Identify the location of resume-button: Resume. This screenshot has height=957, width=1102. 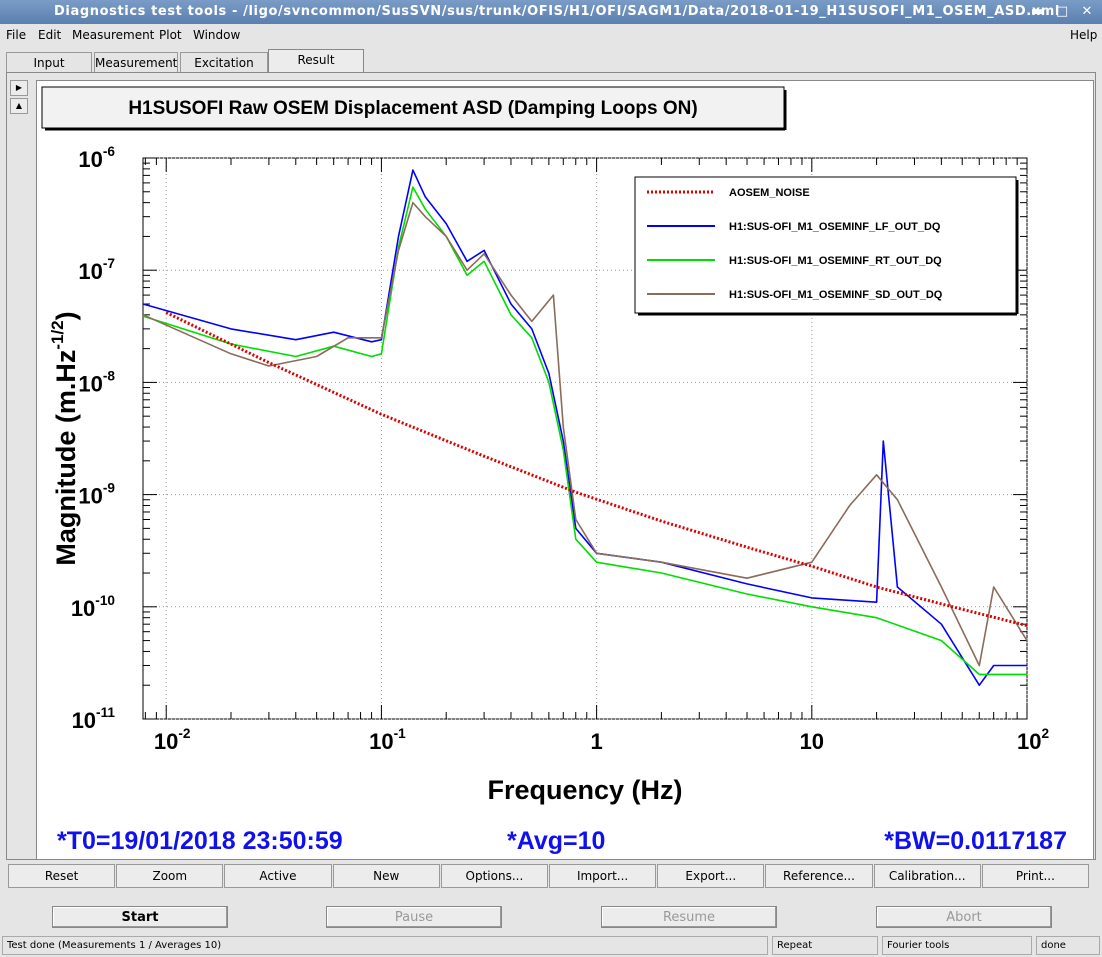
(689, 917).